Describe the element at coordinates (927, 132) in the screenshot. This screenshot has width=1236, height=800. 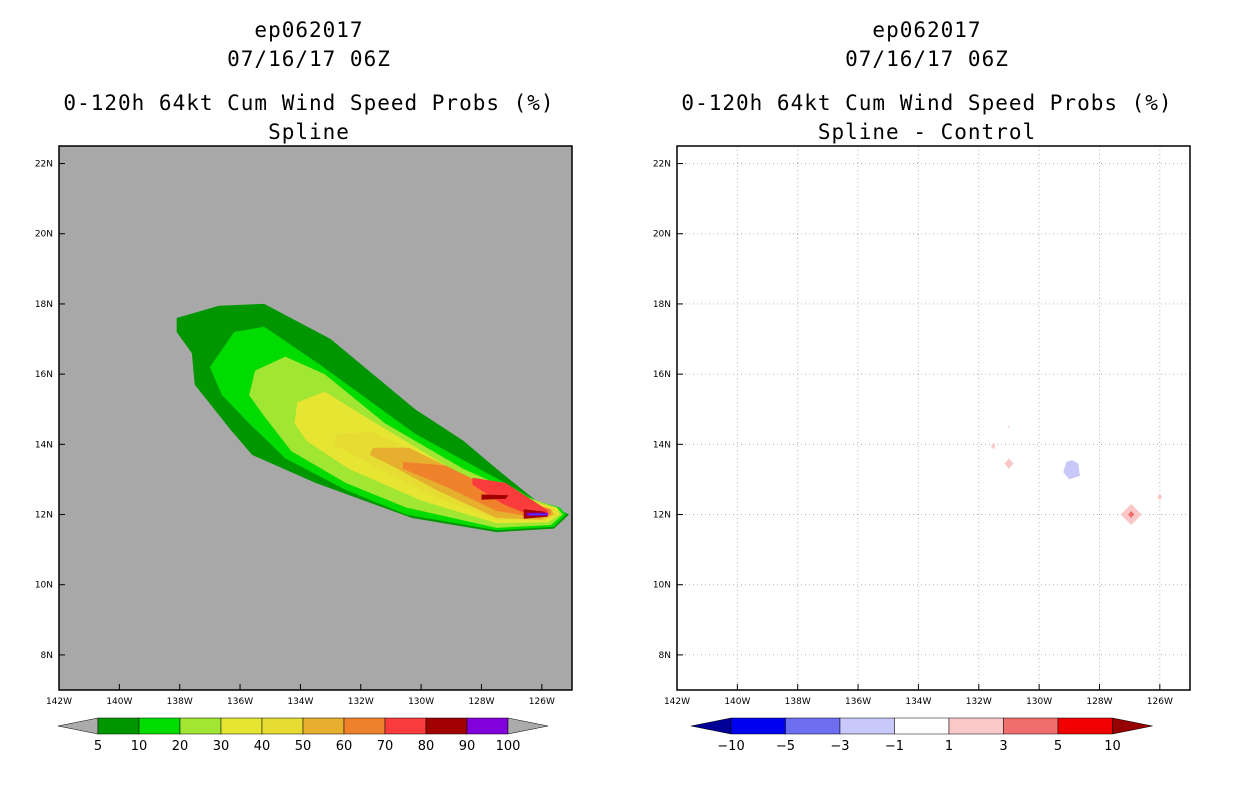
I see `chart-subtitle: Spline - Control` at that location.